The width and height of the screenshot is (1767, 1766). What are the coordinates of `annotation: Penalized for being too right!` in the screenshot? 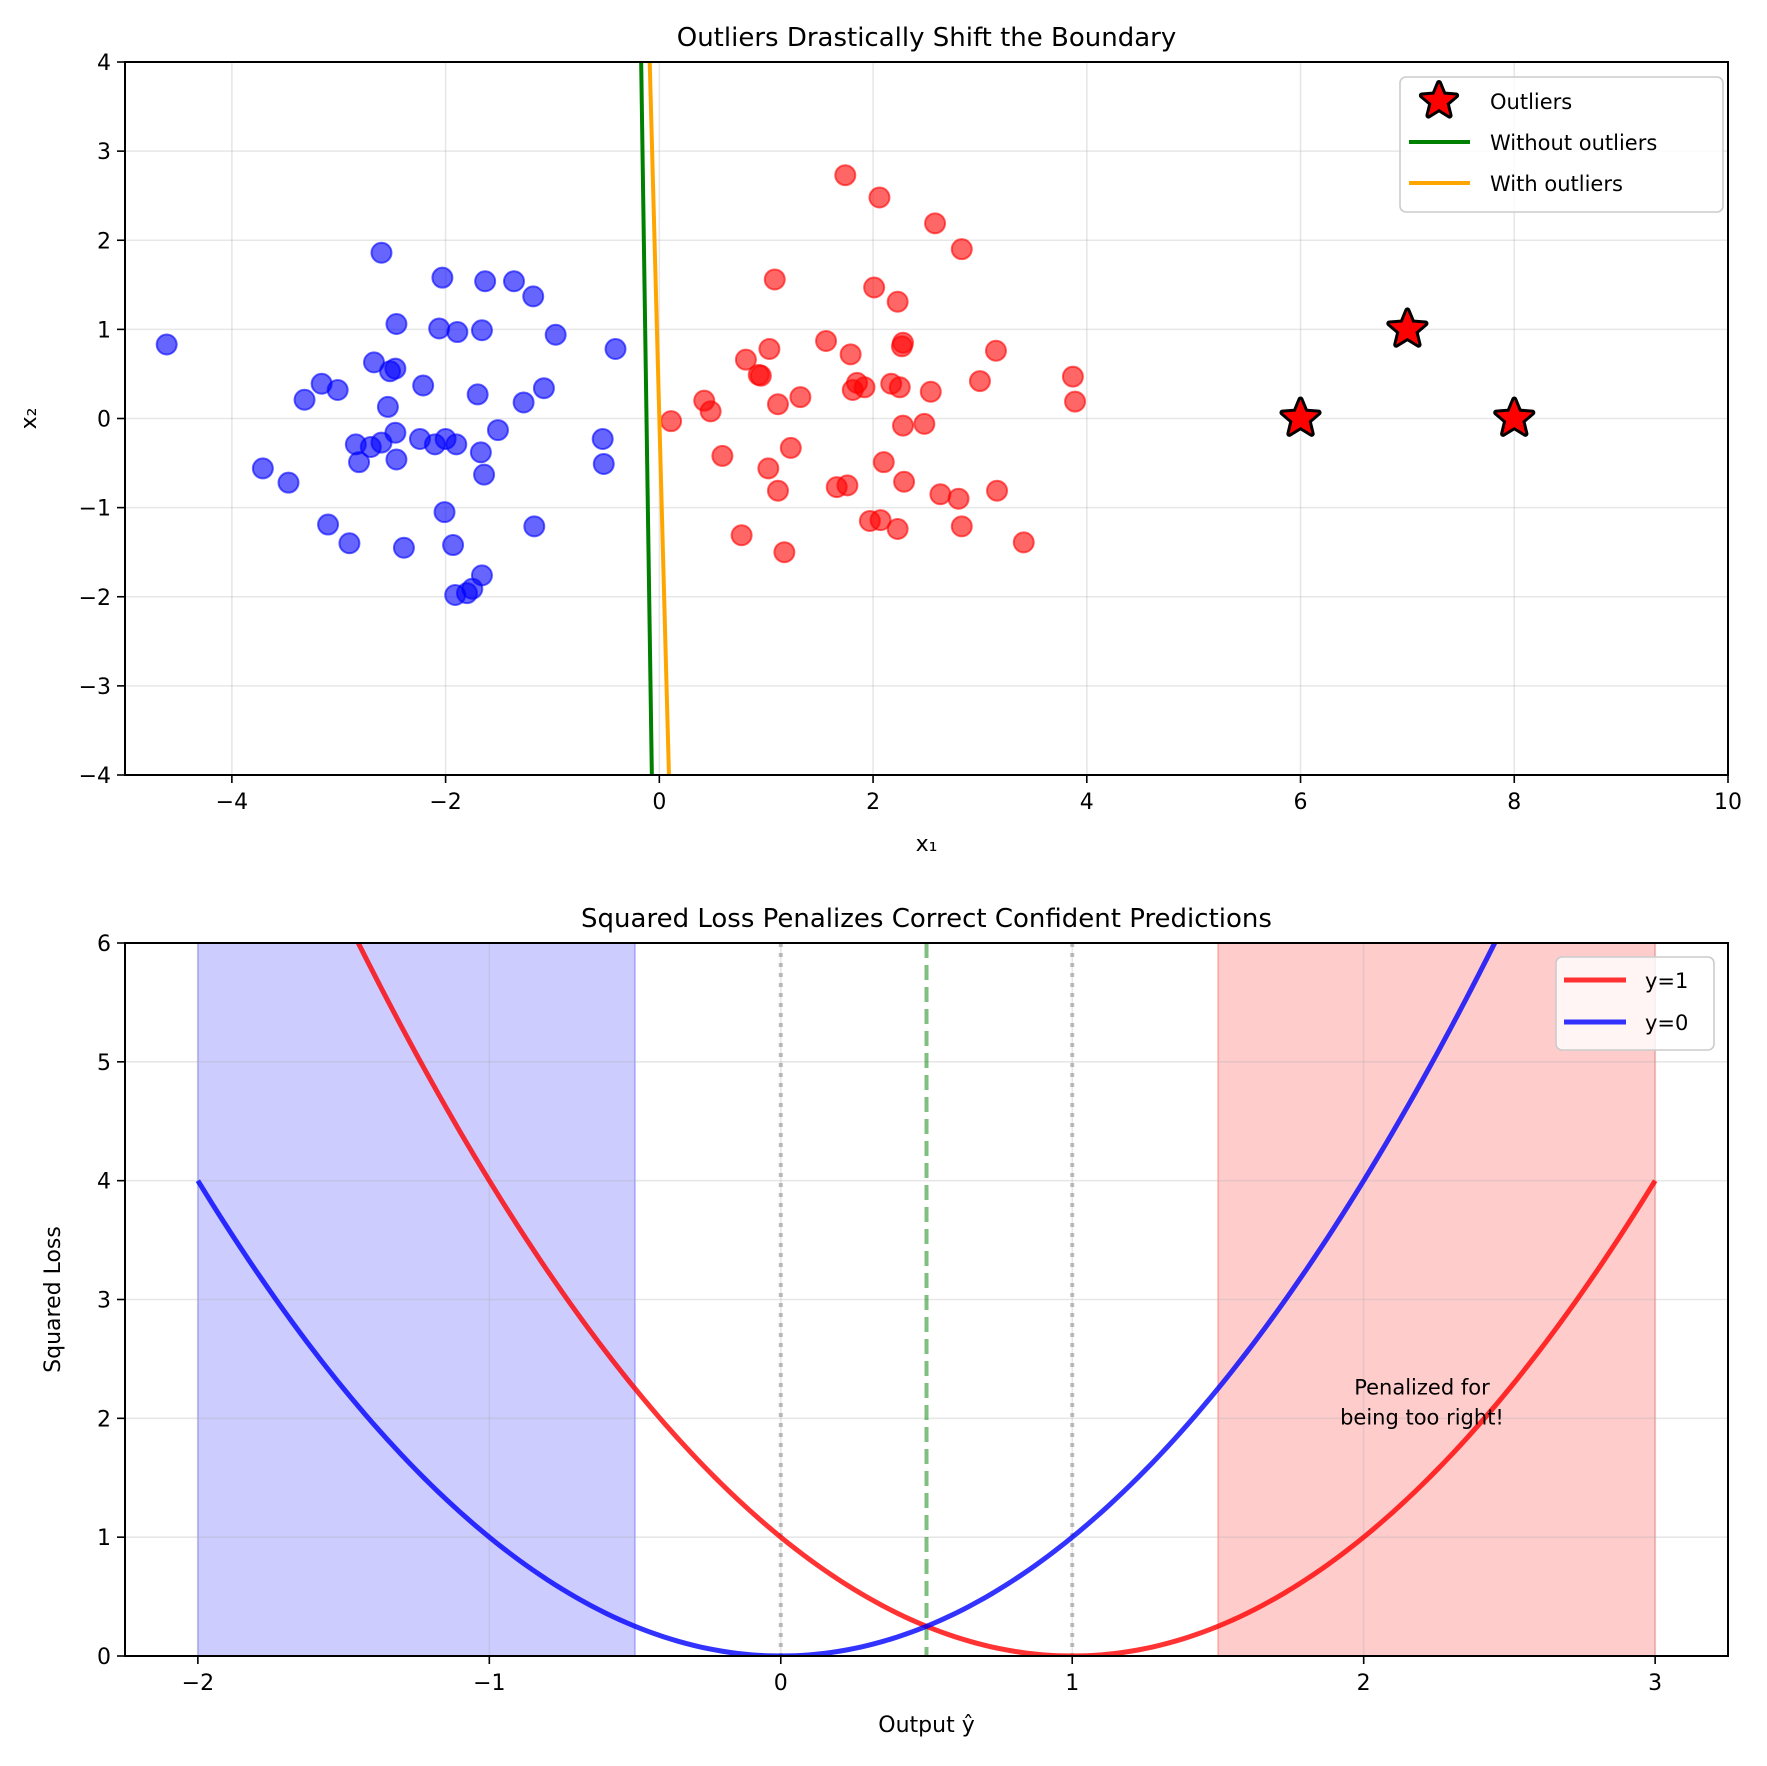 It's located at (1422, 1403).